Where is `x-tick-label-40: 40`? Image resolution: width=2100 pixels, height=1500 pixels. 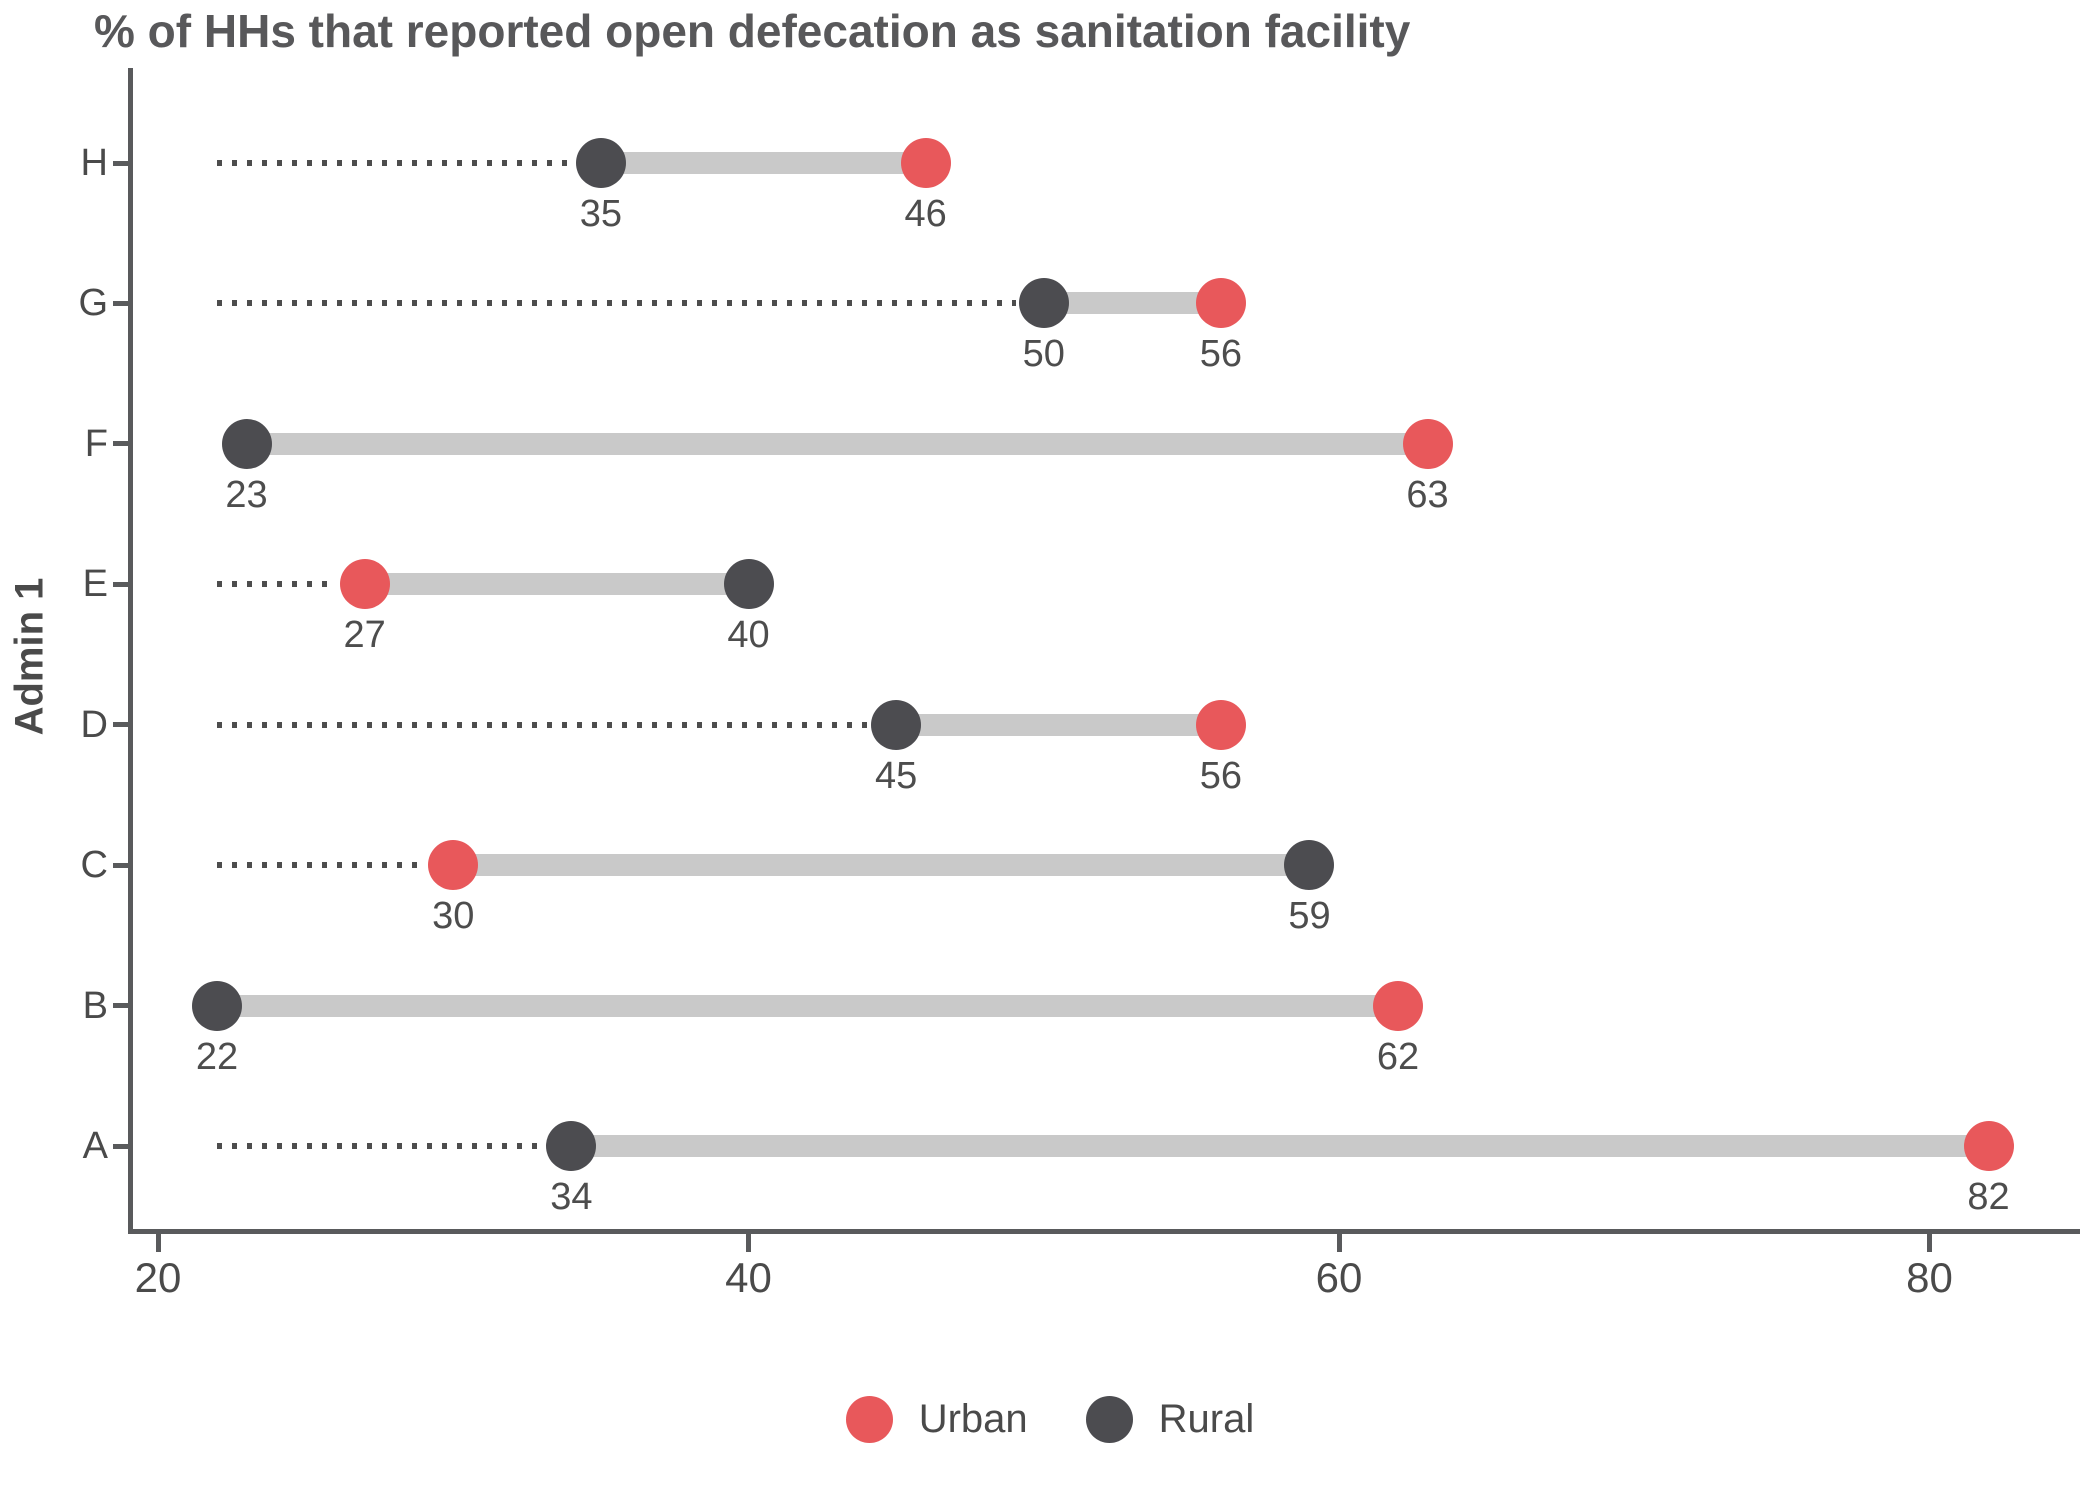
x-tick-label-40: 40 is located at coordinates (748, 1277).